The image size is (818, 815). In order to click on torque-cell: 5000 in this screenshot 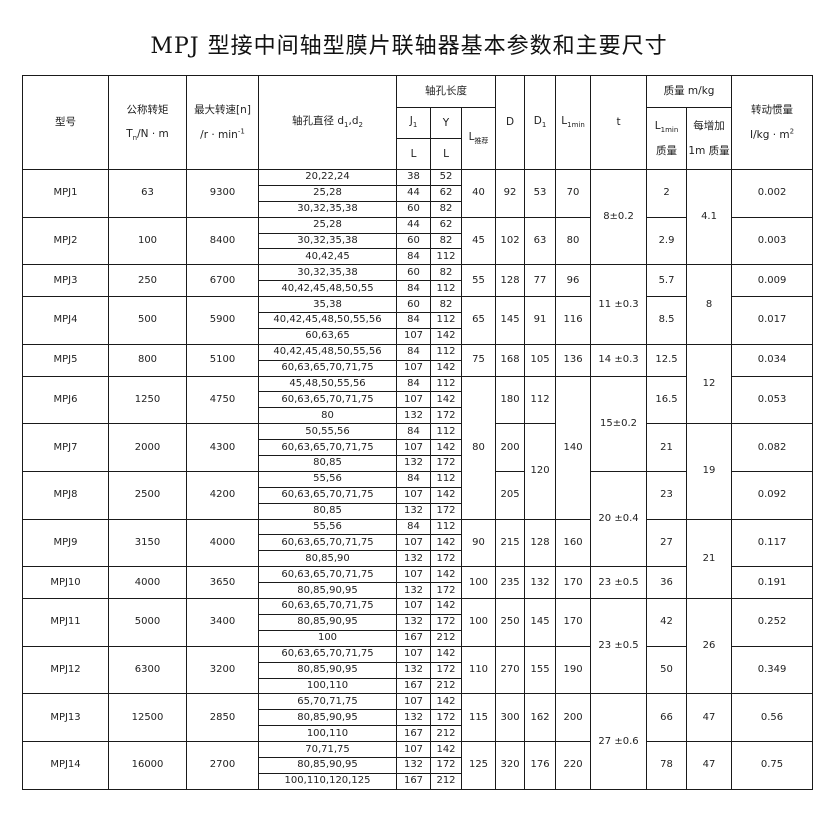, I will do `click(147, 622)`.